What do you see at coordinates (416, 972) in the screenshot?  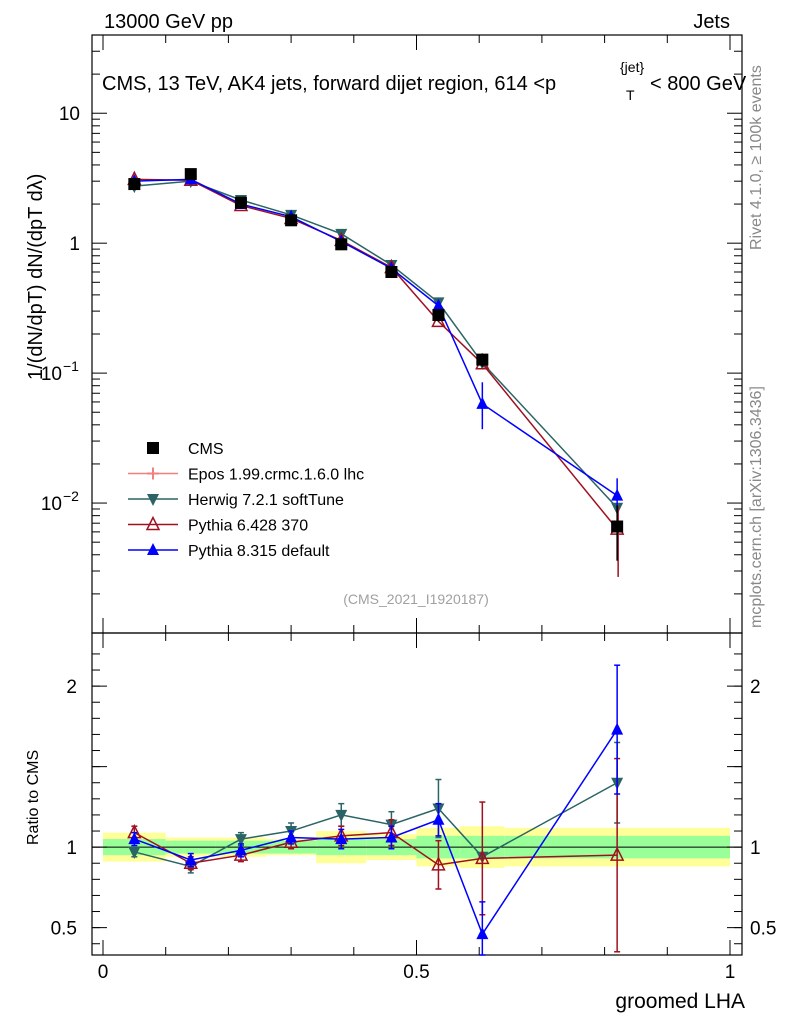 I see `x-tick-label: 0.5` at bounding box center [416, 972].